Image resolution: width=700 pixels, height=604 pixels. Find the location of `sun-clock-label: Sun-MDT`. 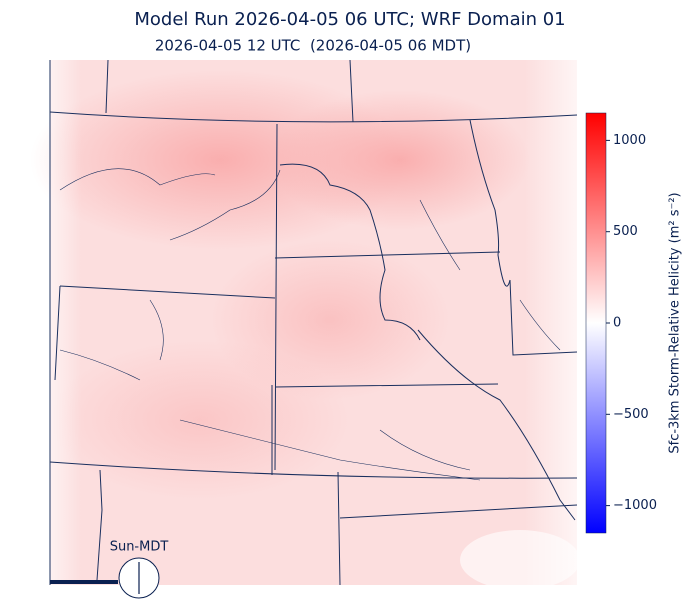

sun-clock-label: Sun-MDT is located at coordinates (139, 547).